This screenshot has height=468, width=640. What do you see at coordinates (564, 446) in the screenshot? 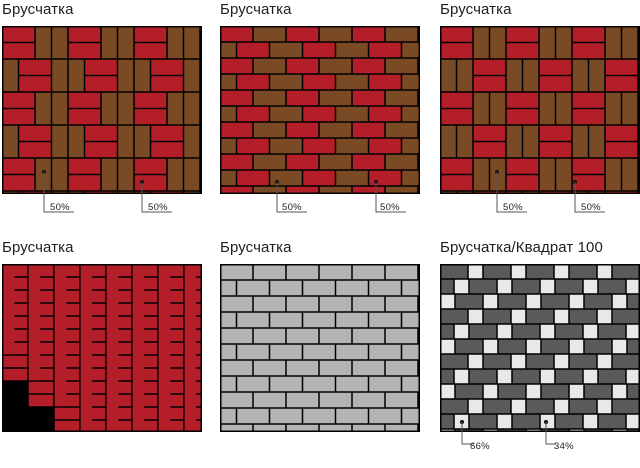
I see `percentage-label: 34%` at bounding box center [564, 446].